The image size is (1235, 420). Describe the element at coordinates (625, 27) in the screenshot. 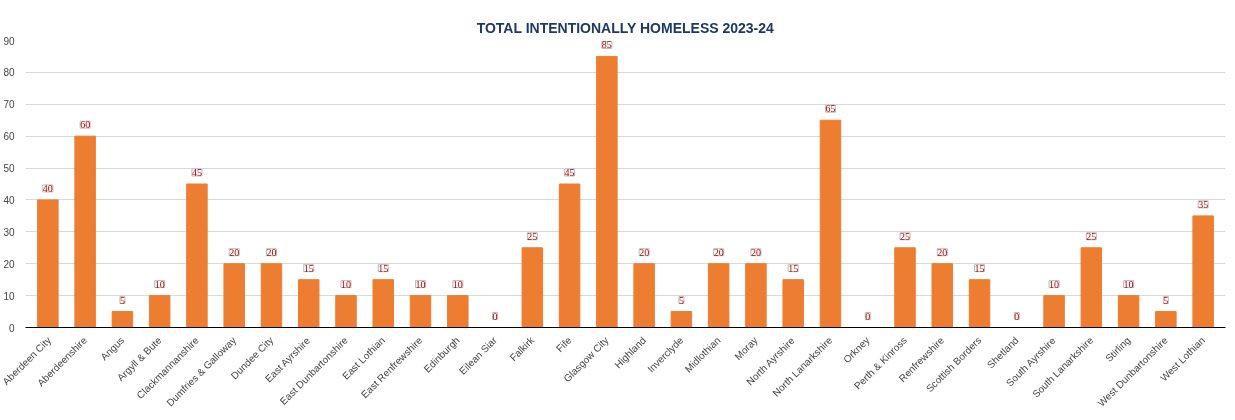

I see `chart-title: TOTAL INTENTIONALLY HOMELESS 2023-24` at that location.